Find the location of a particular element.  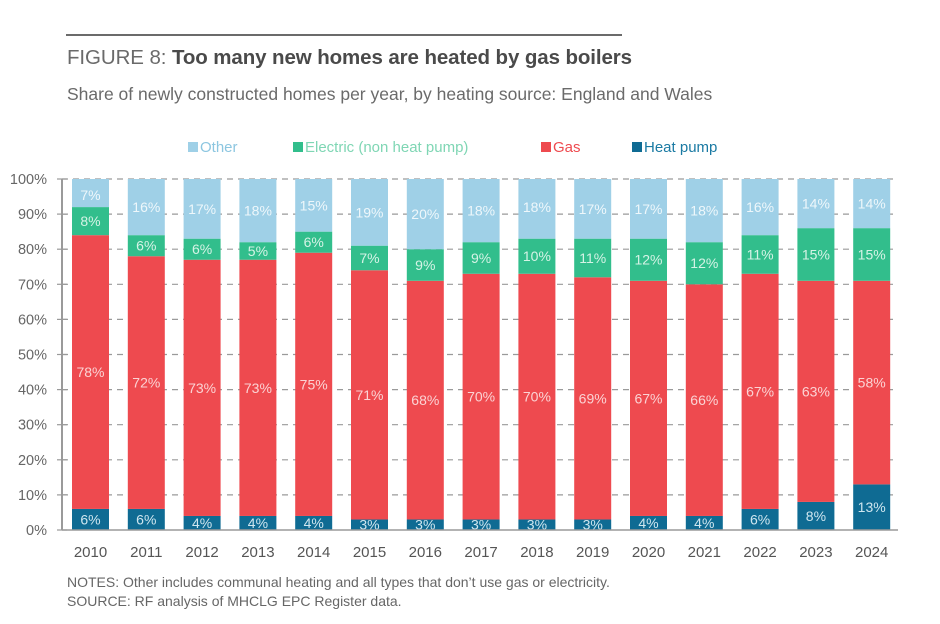

legend-swatch-heat-pump is located at coordinates (637, 147).